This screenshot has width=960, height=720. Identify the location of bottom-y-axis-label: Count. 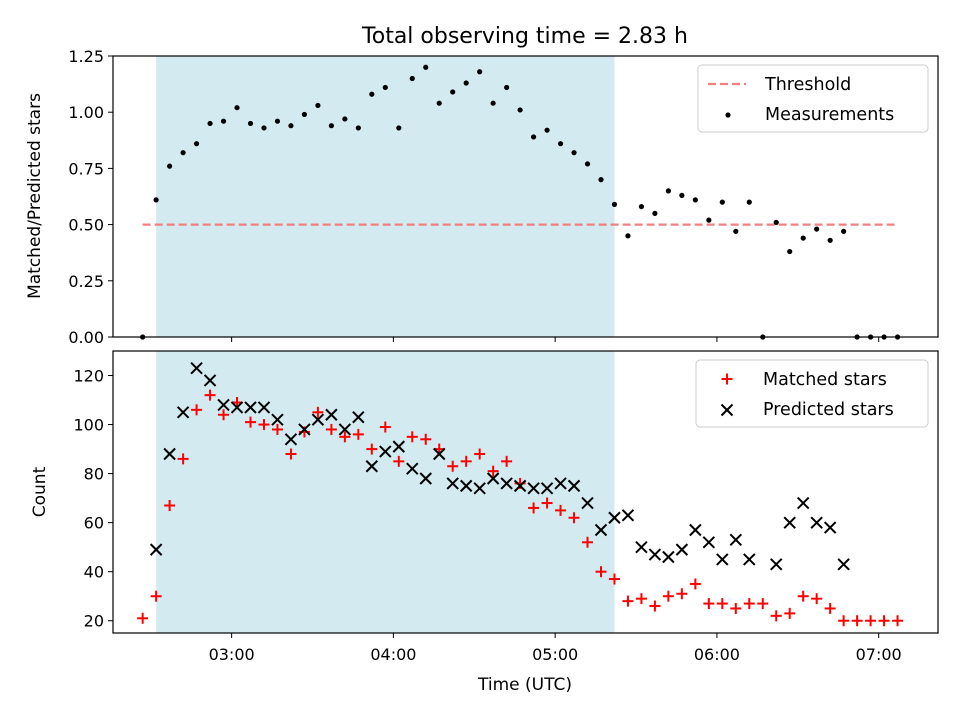
(40, 491).